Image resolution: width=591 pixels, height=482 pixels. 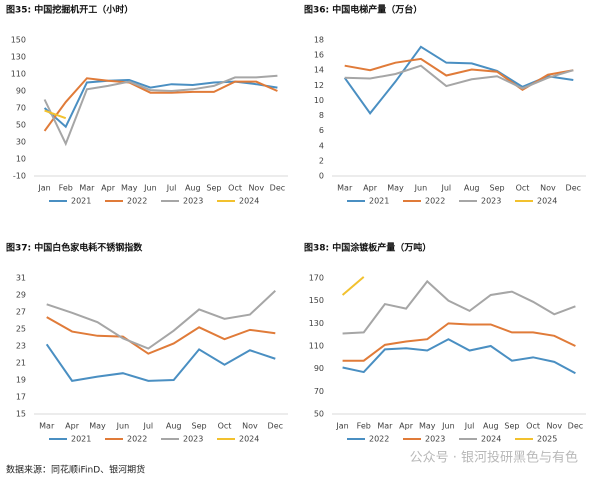 What do you see at coordinates (21, 363) in the screenshot?
I see `y-tick-label: 21` at bounding box center [21, 363].